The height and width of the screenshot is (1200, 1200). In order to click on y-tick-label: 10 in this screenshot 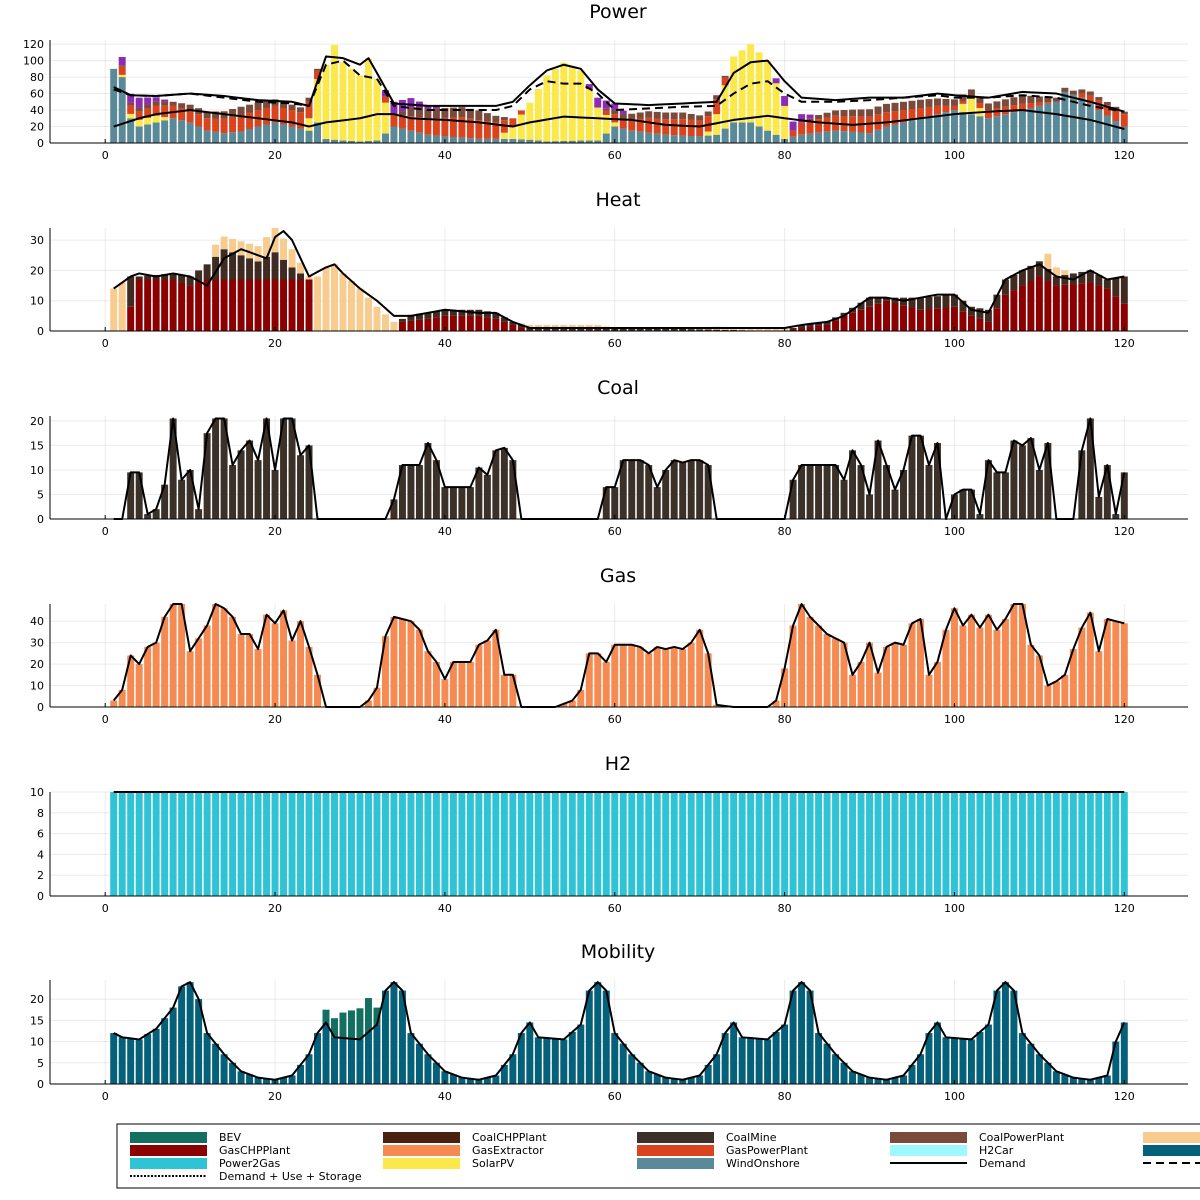, I will do `click(37, 301)`.